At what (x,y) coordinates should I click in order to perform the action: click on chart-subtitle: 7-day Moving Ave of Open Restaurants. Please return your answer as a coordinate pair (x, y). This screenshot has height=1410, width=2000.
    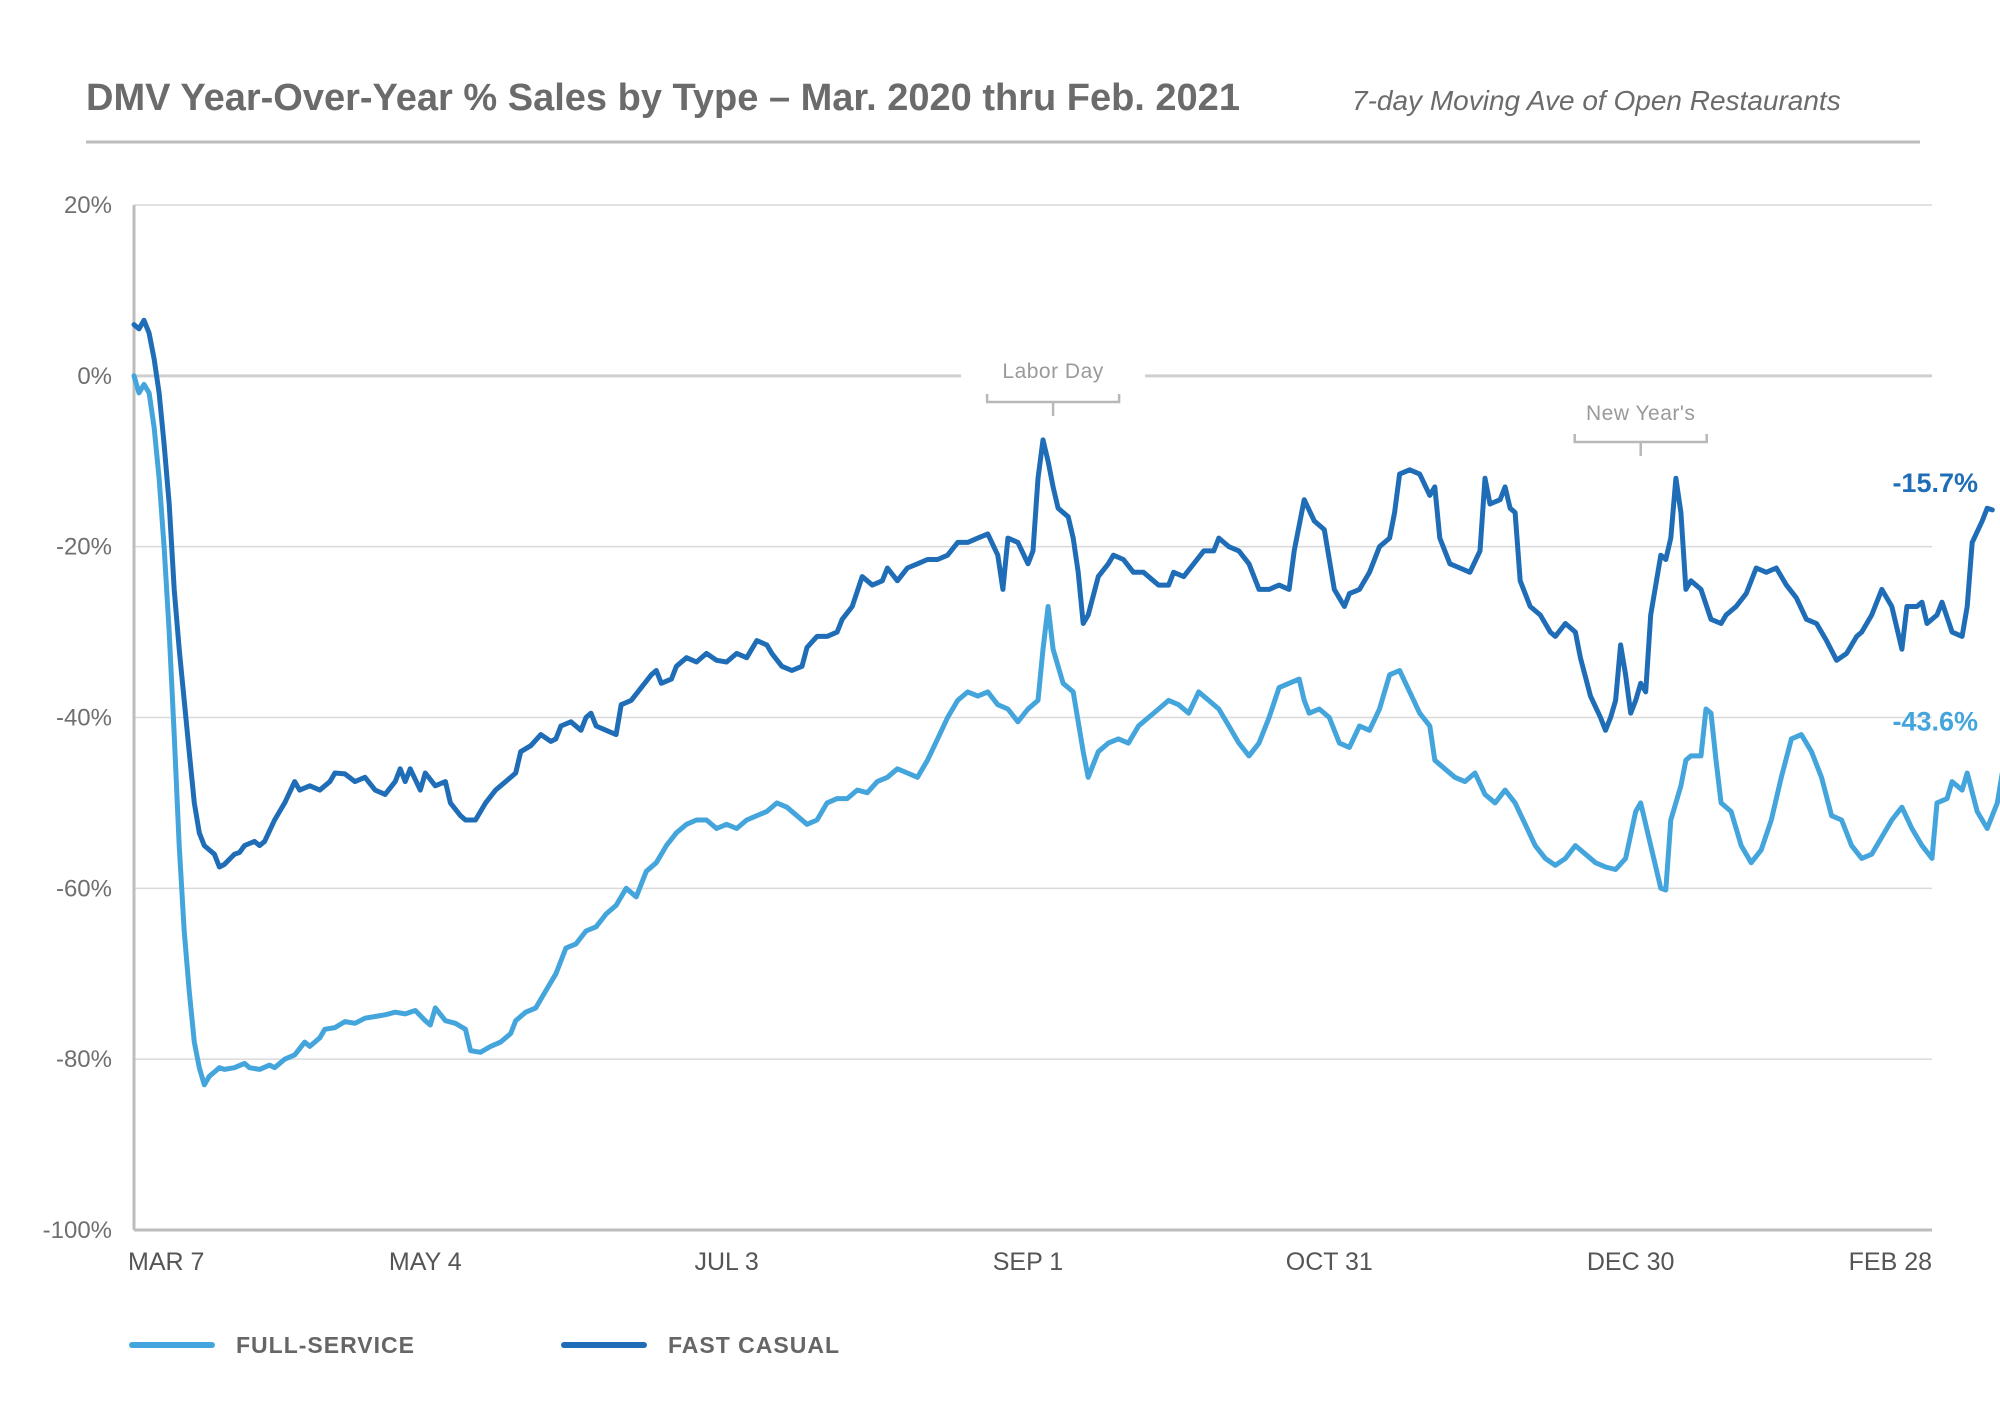
    Looking at the image, I should click on (1596, 100).